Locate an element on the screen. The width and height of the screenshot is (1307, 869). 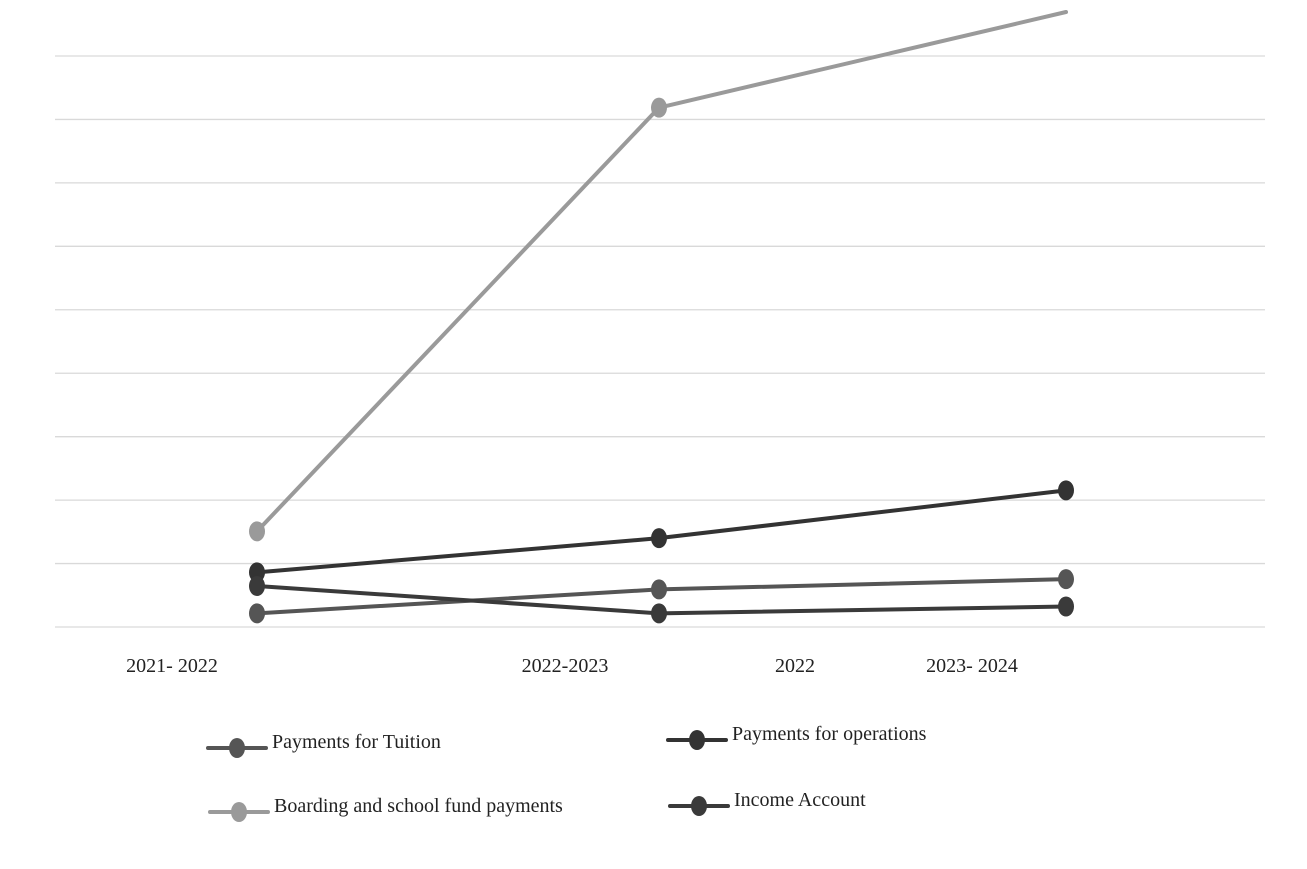
legend-item: Payments for operations is located at coordinates (796, 736).